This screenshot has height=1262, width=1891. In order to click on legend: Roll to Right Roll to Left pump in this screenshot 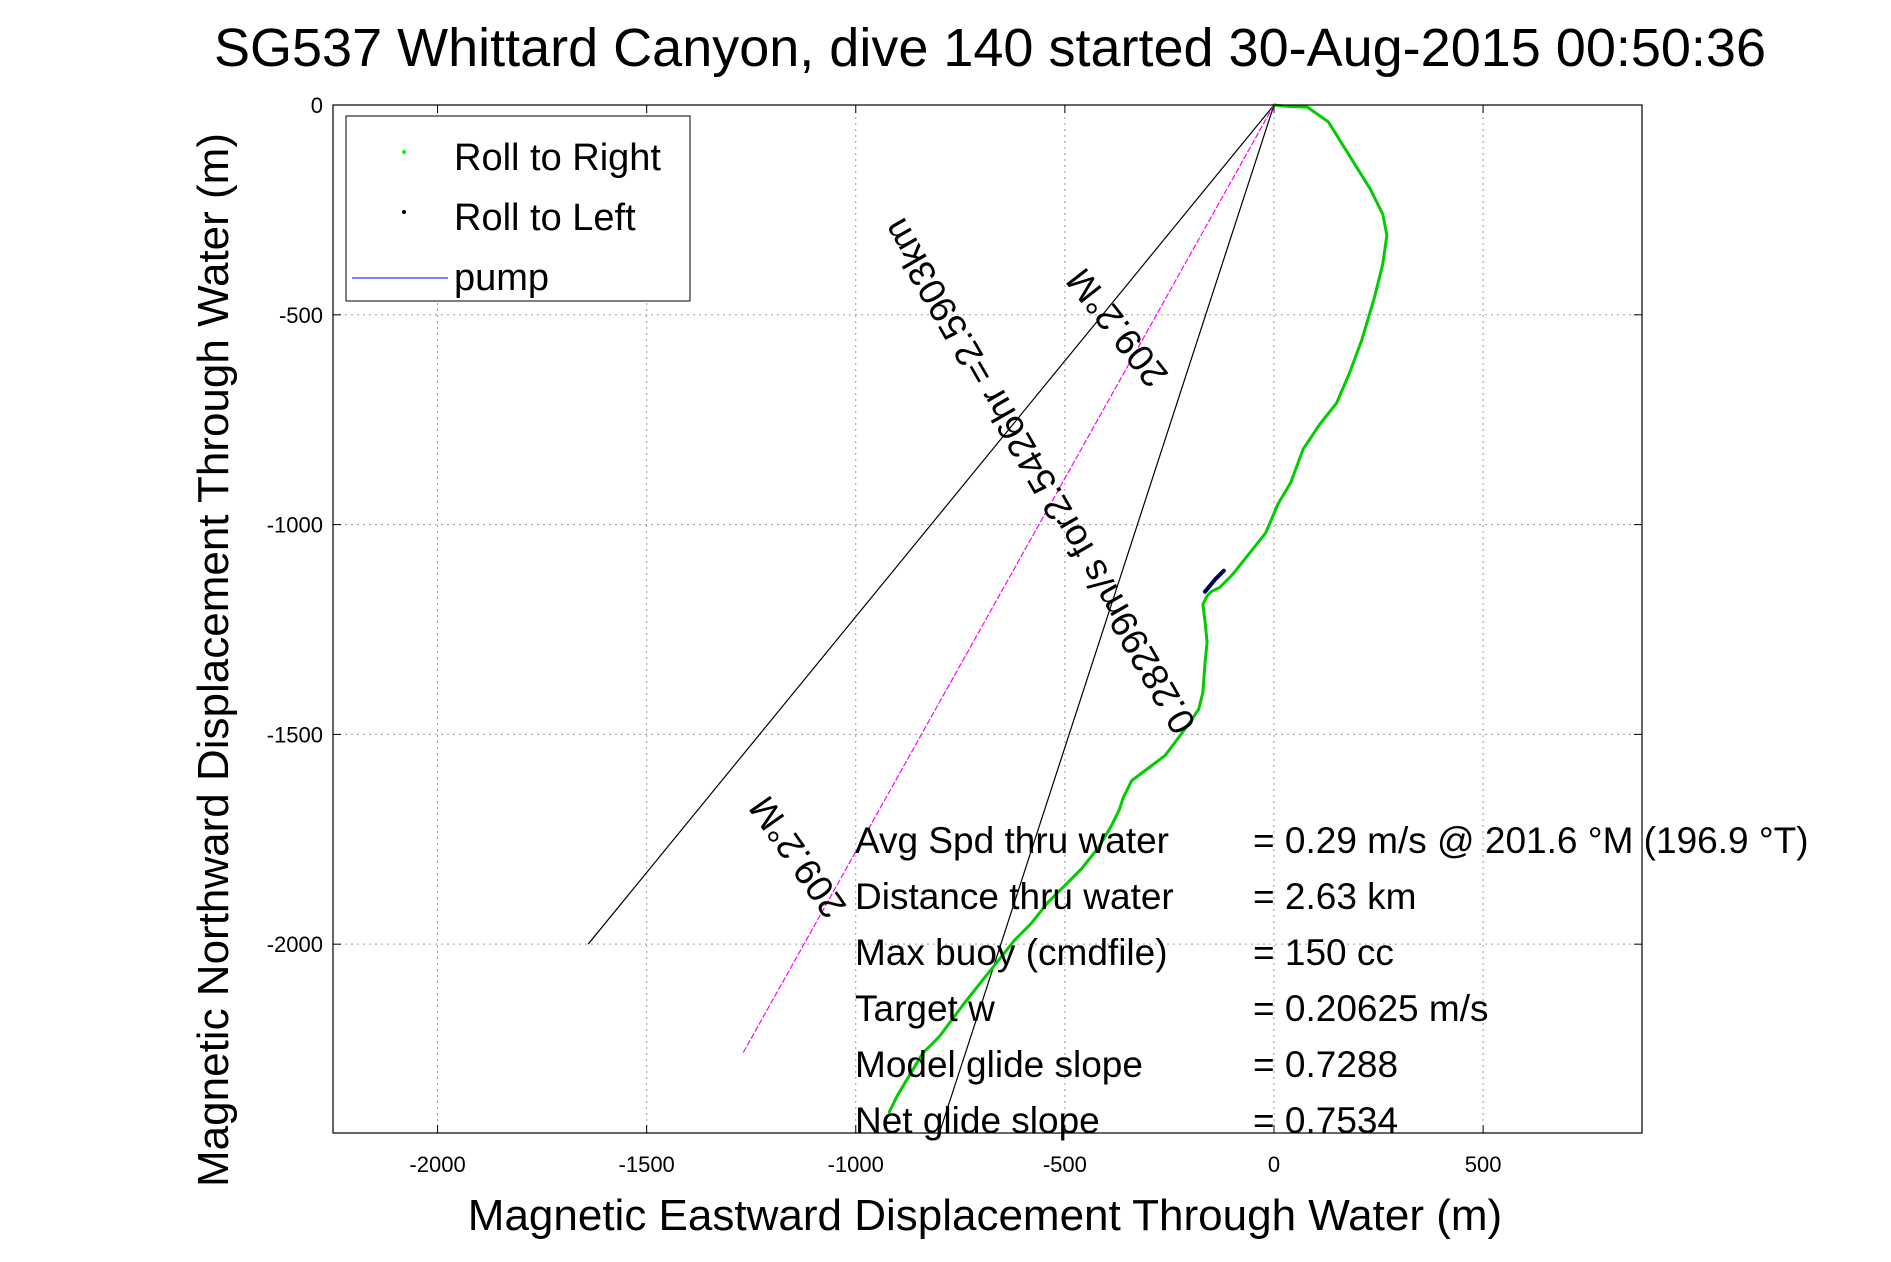, I will do `click(518, 208)`.